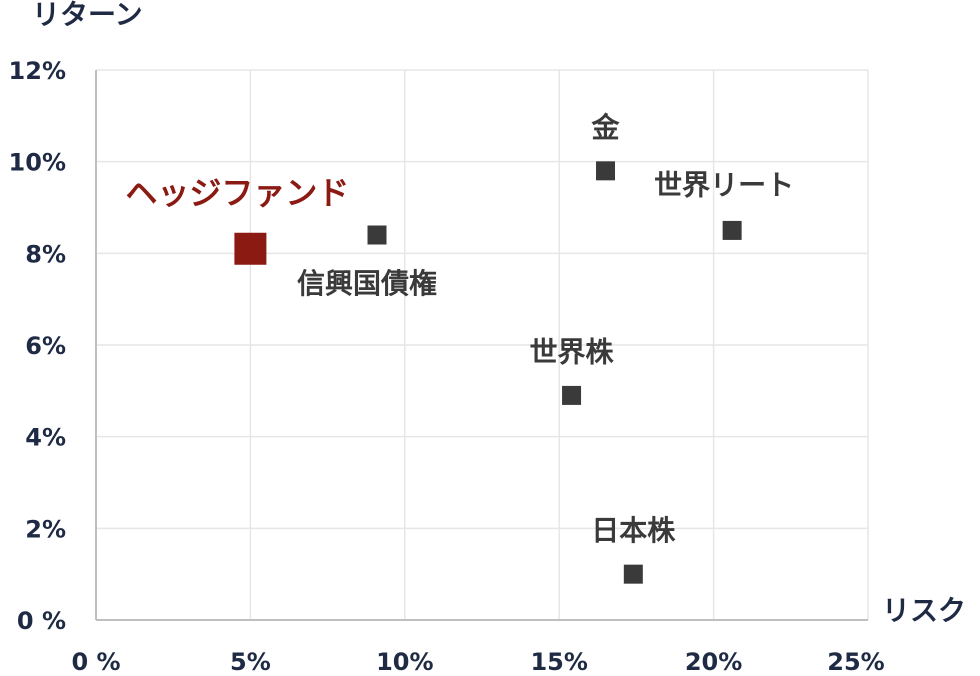 This screenshot has height=676, width=980. I want to click on x-tick-label: 25%, so click(855, 662).